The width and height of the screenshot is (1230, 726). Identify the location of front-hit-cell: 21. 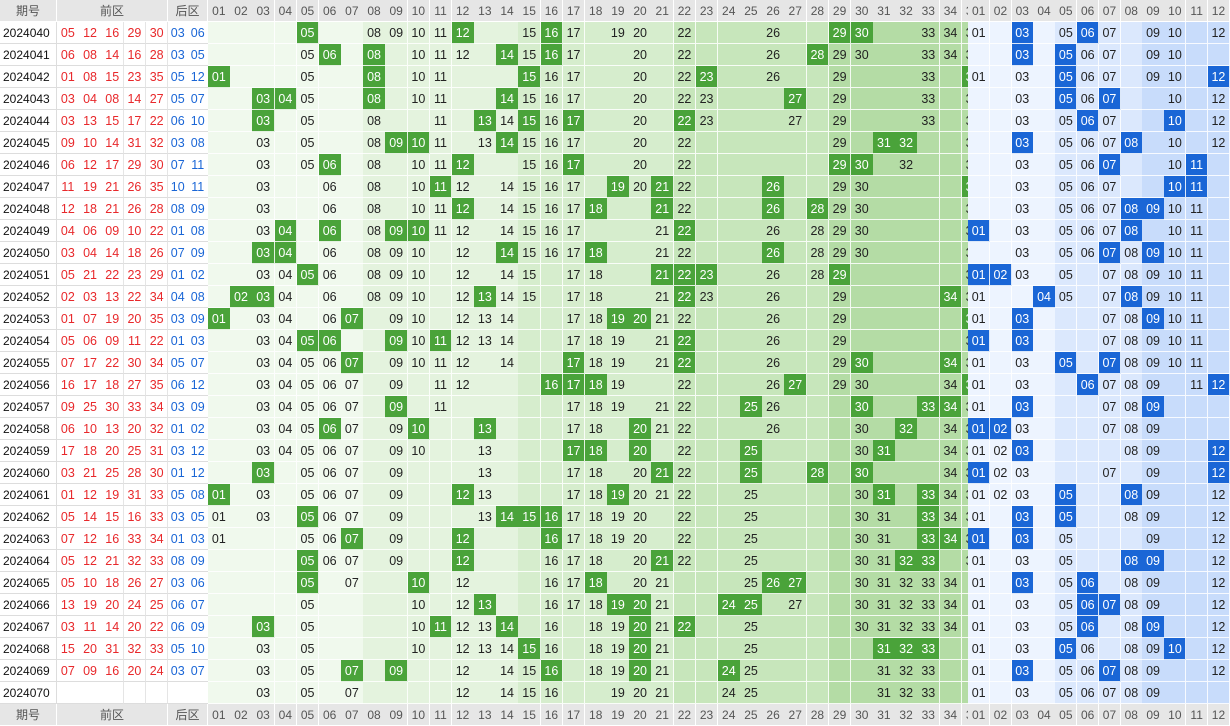
(663, 275).